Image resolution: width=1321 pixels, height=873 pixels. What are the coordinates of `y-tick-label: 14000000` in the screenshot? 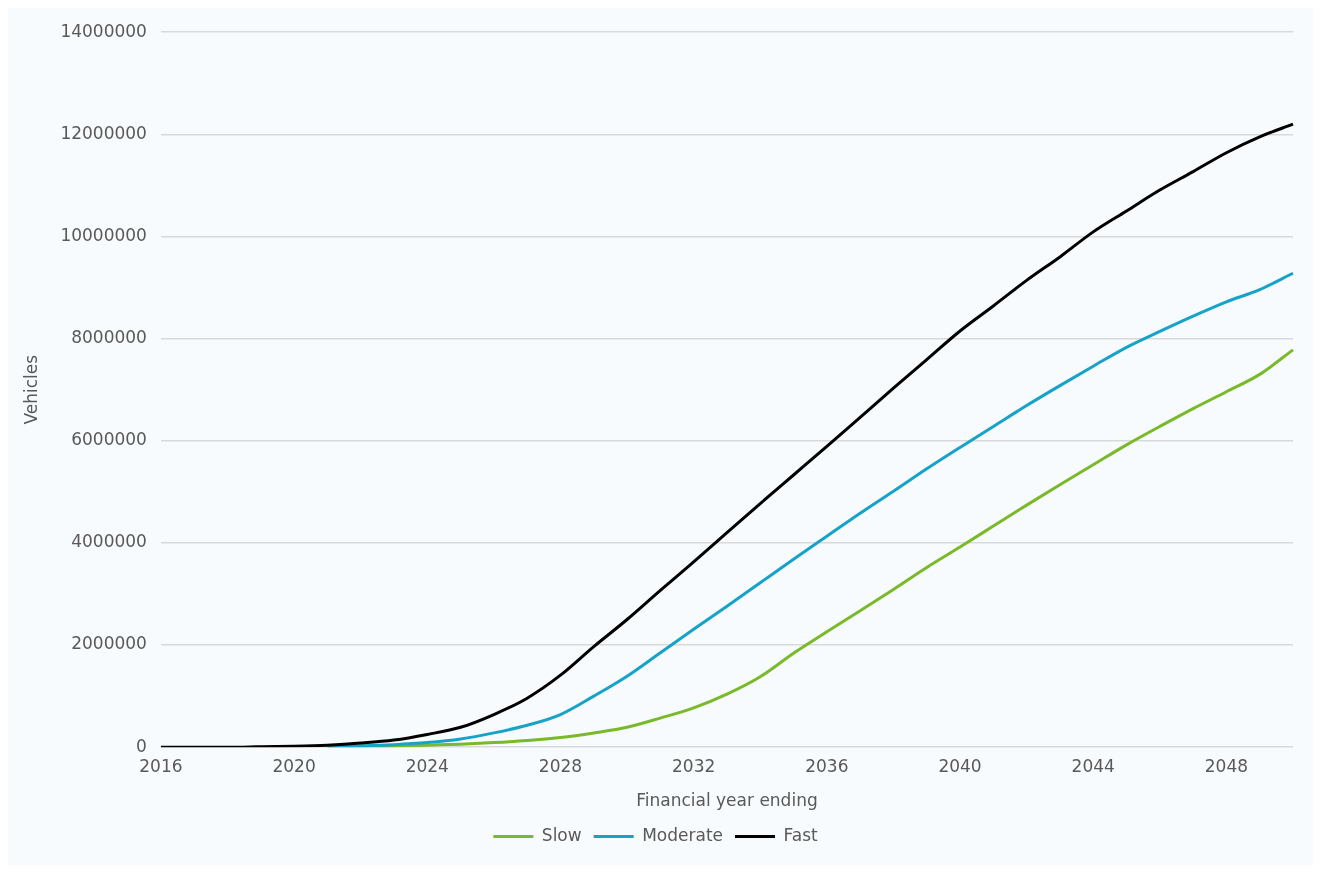 It's located at (103, 30).